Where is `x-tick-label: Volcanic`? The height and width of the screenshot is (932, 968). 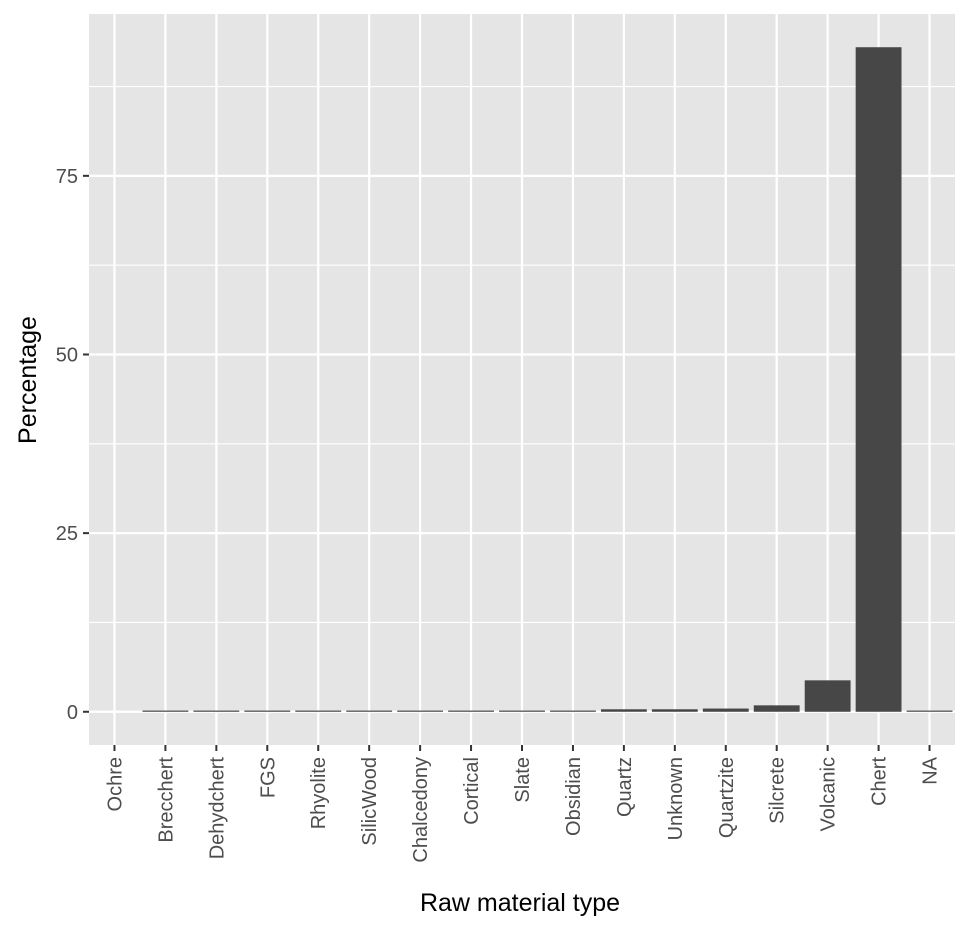
x-tick-label: Volcanic is located at coordinates (829, 794).